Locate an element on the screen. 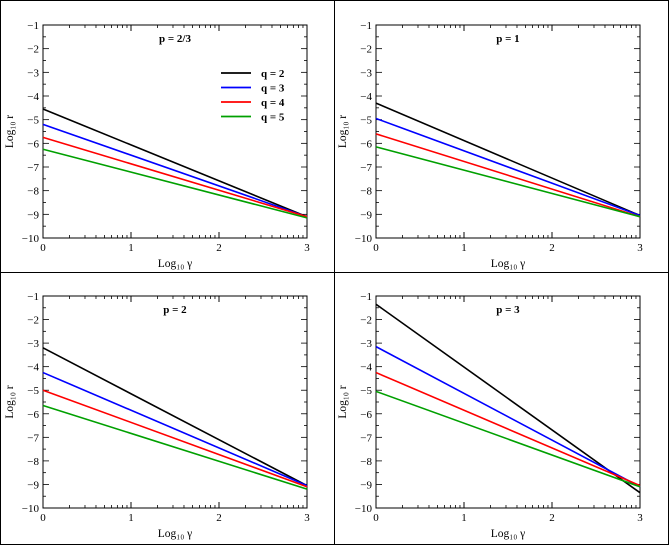 Image resolution: width=669 pixels, height=545 pixels. legend-label: q = 4 is located at coordinates (273, 103).